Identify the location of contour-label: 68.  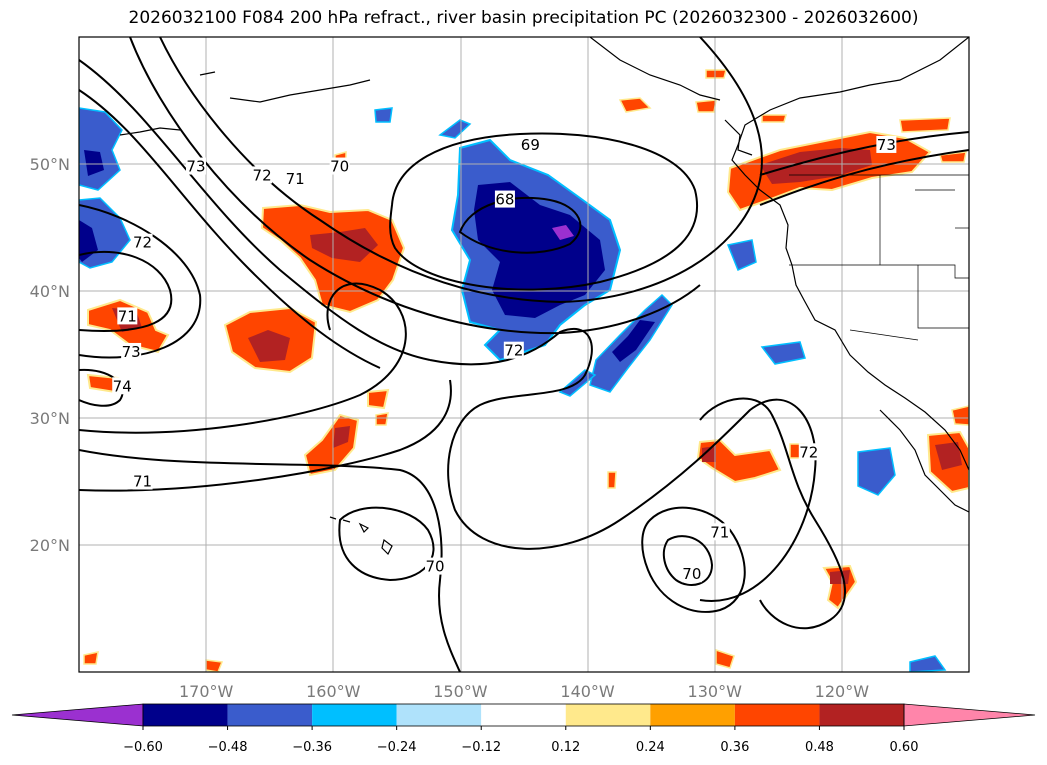
(504, 200).